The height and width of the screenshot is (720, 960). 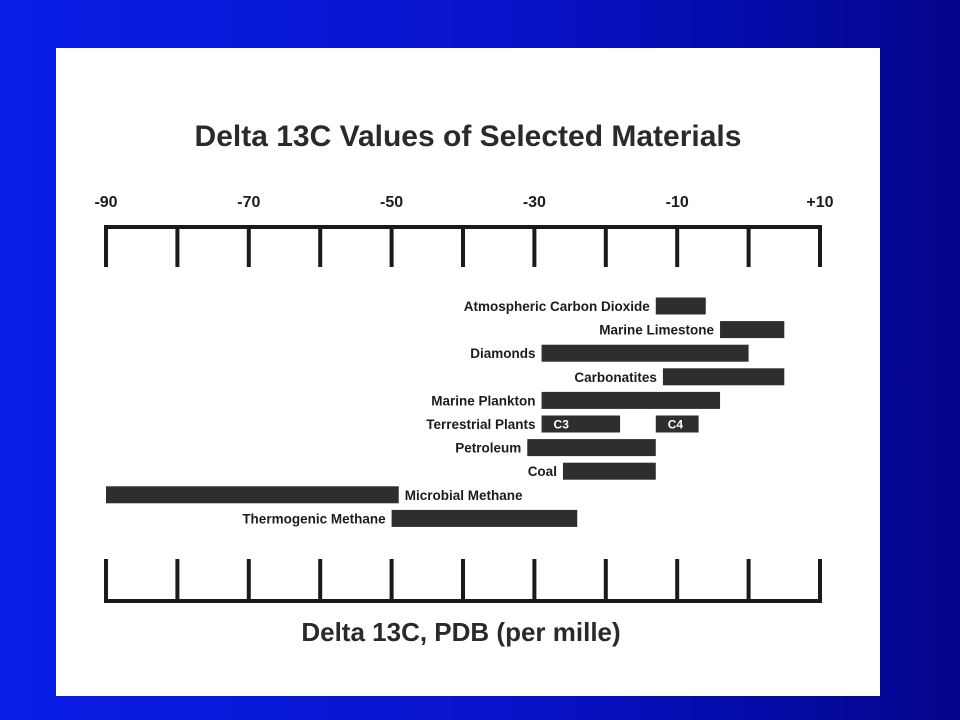 I want to click on category-label: Diamonds, so click(x=502, y=353).